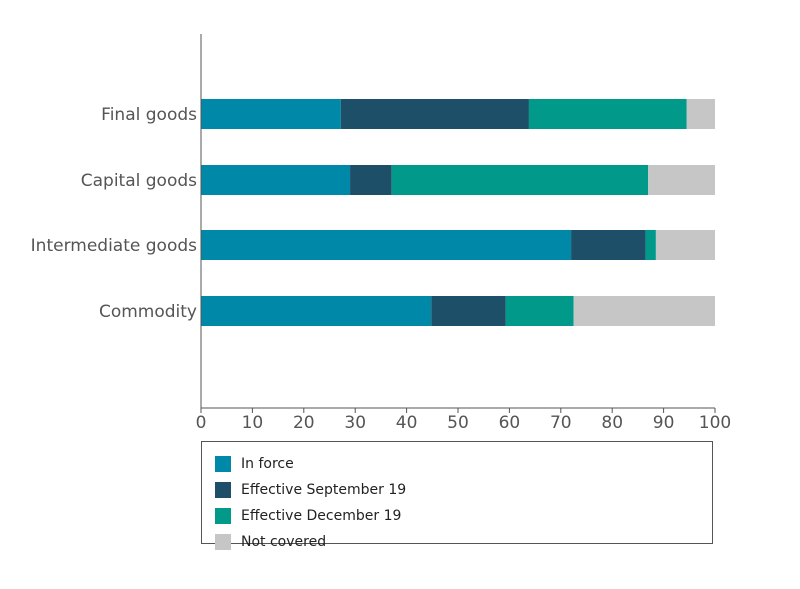 Image resolution: width=800 pixels, height=589 pixels. What do you see at coordinates (457, 516) in the screenshot?
I see `legend-item: Effective December 19` at bounding box center [457, 516].